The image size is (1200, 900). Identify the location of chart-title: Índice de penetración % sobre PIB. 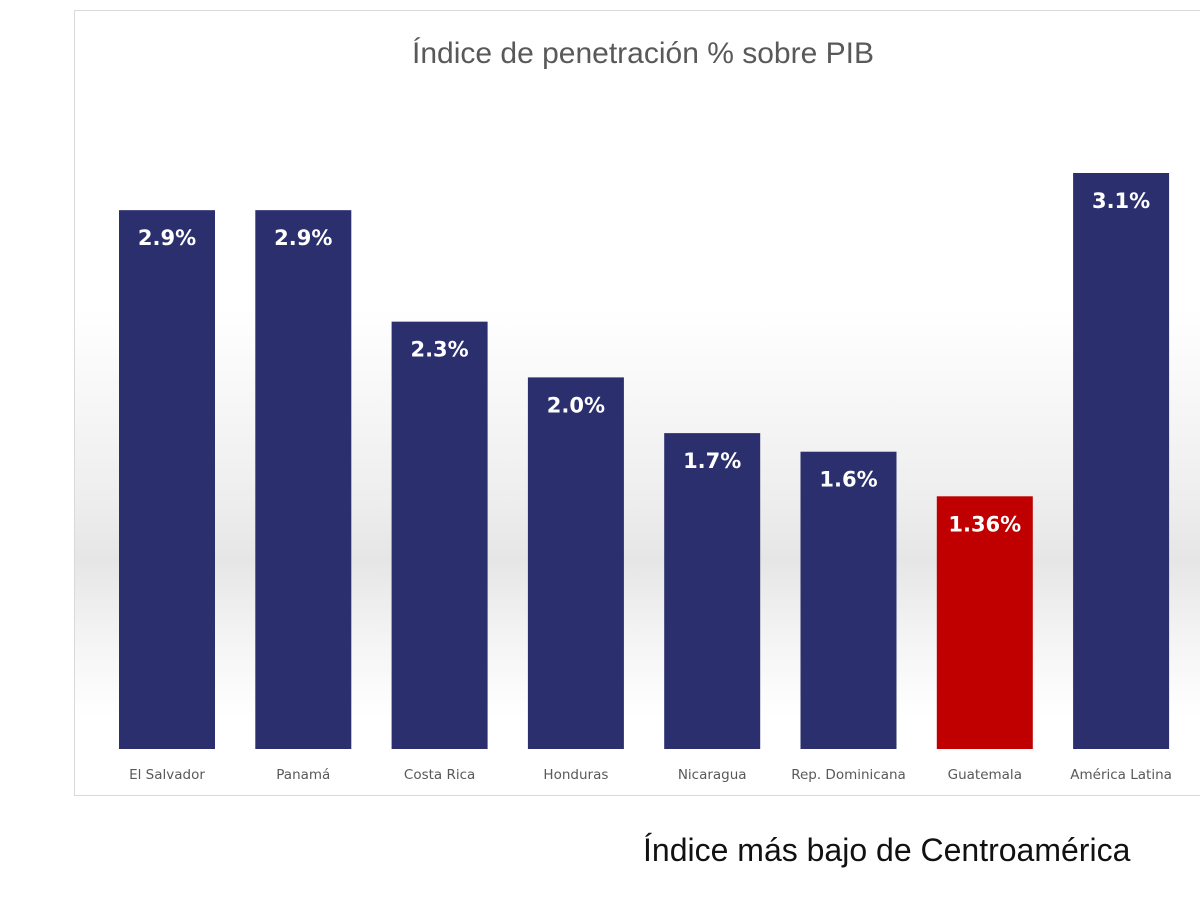
(643, 53).